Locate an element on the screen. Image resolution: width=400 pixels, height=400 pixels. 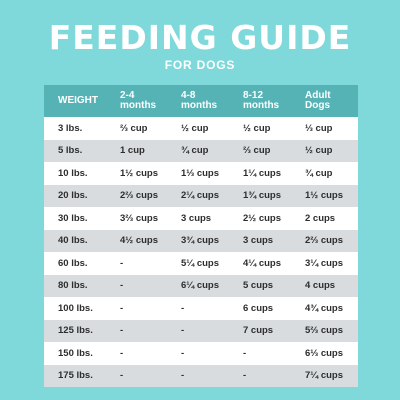
amount-cell: 4 cups is located at coordinates (325, 285).